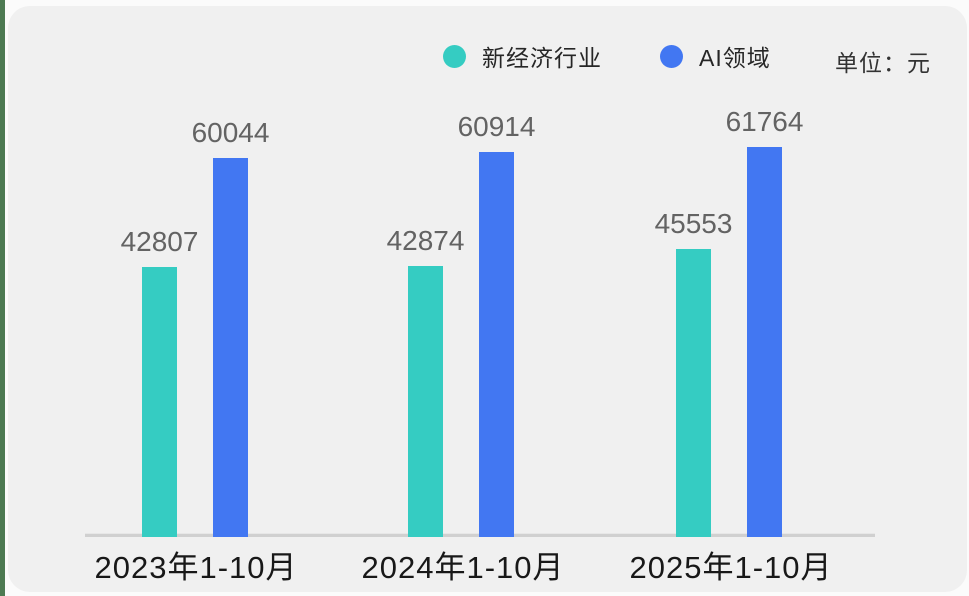 Image resolution: width=969 pixels, height=596 pixels. What do you see at coordinates (764, 121) in the screenshot?
I see `bar-value-label: 61764` at bounding box center [764, 121].